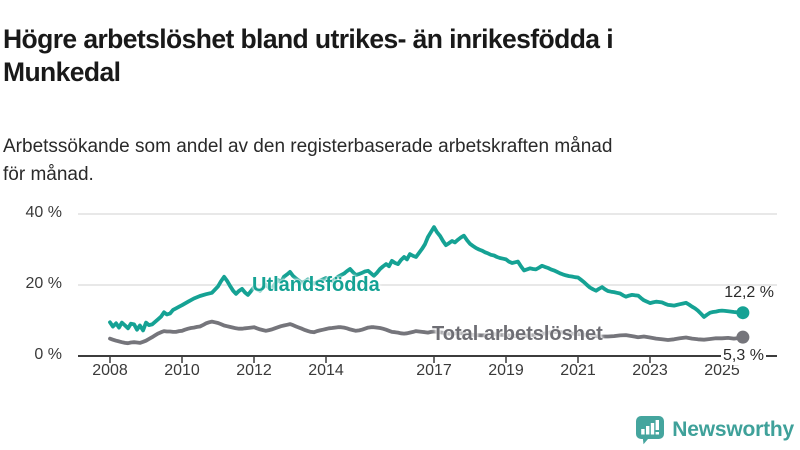 This screenshot has width=800, height=450. I want to click on end-value-label-utlandsfodda: 12,2 %, so click(749, 292).